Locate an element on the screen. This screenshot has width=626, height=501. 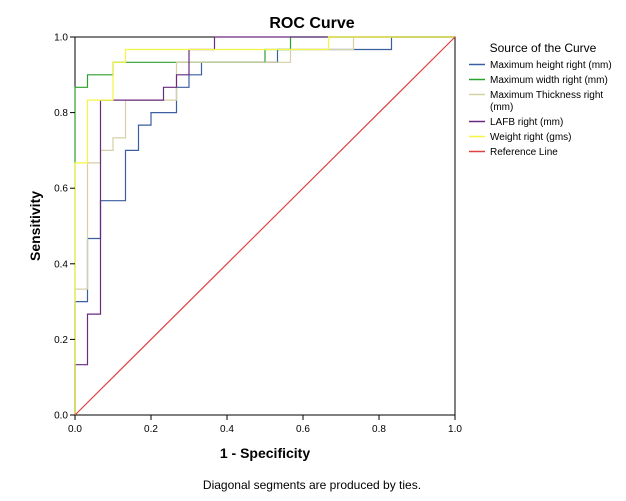
x-tick-label: 0.8 is located at coordinates (379, 429).